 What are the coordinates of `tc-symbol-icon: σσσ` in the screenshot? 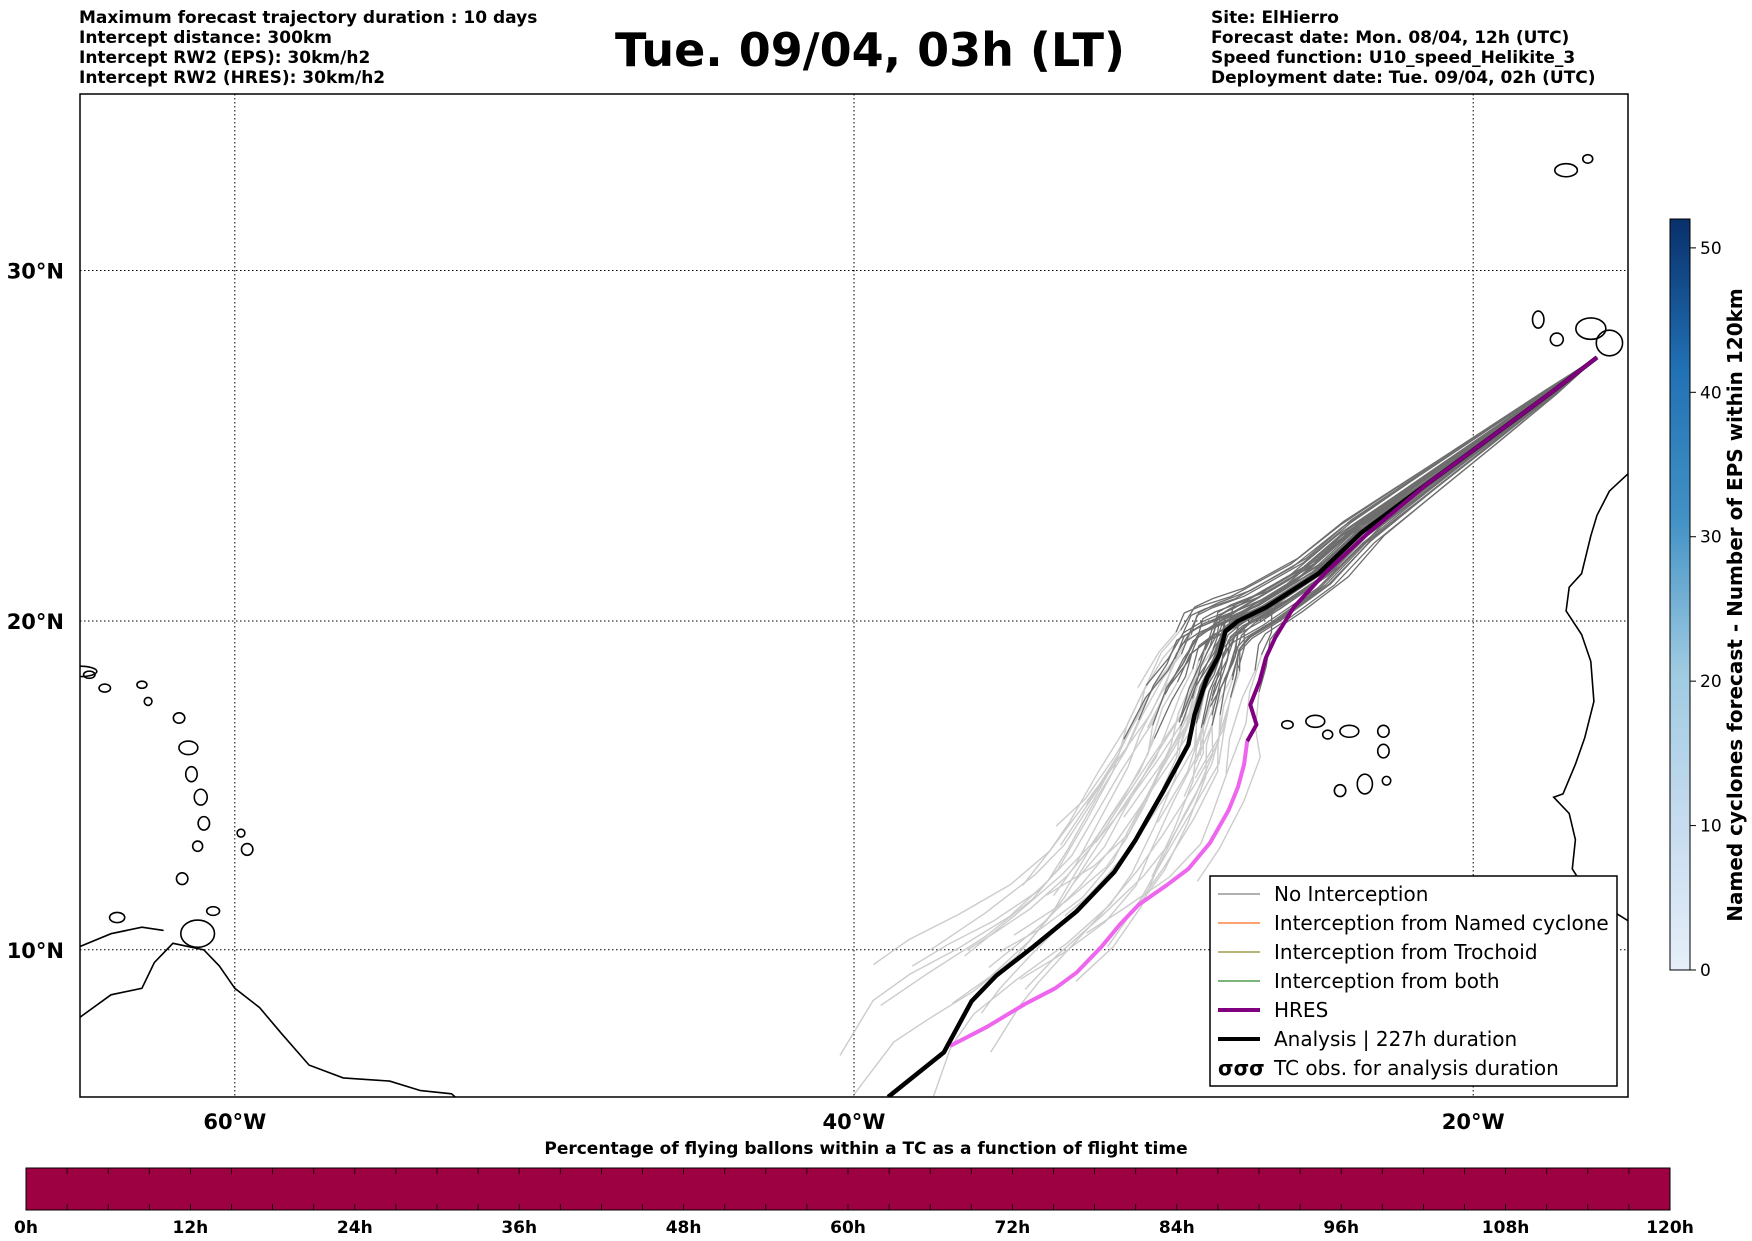 It's located at (1241, 1068).